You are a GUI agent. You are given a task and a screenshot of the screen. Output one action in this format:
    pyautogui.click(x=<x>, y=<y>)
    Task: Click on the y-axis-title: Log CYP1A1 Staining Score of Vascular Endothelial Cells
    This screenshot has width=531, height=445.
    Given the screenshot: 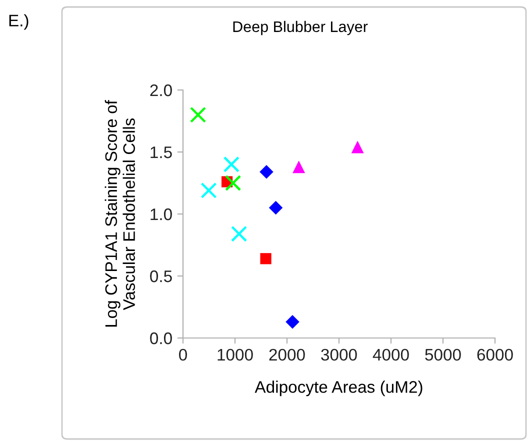 What is the action you would take?
    pyautogui.click(x=120, y=213)
    